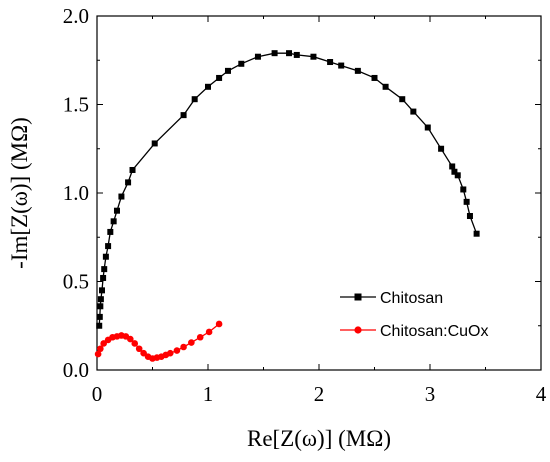  I want to click on x-tick-label: 2, so click(319, 394).